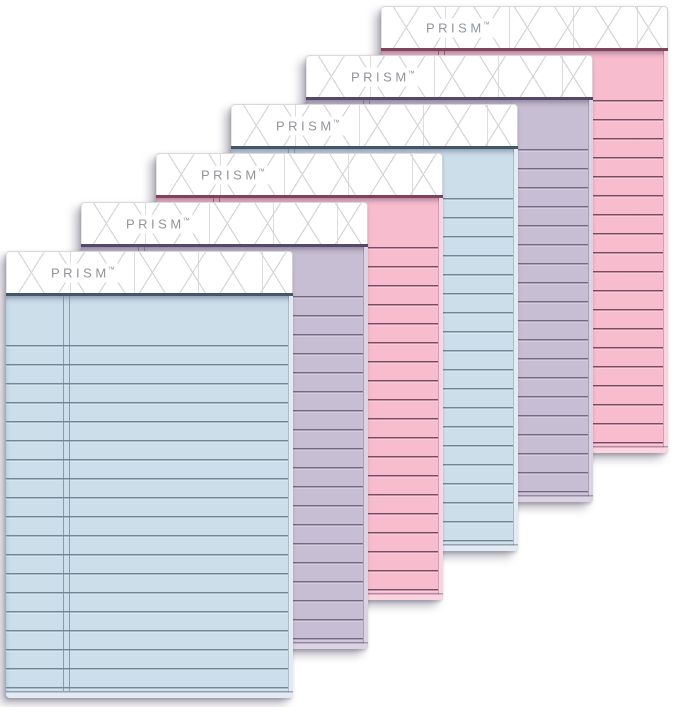 The image size is (679, 707). Describe the element at coordinates (149, 694) in the screenshot. I see `page-edge-bottom` at that location.